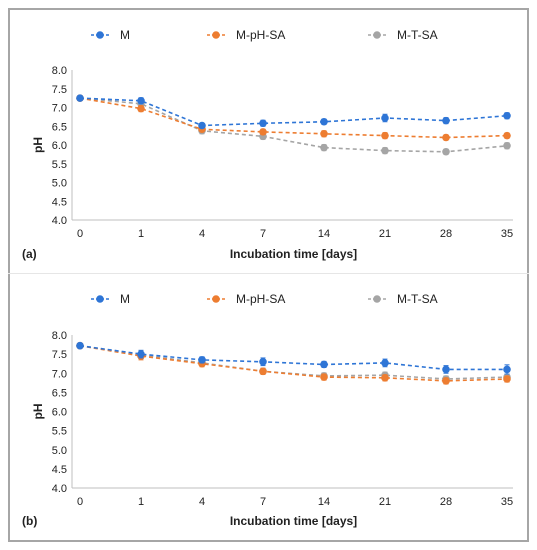  I want to click on panel-label: (a), so click(29, 254).